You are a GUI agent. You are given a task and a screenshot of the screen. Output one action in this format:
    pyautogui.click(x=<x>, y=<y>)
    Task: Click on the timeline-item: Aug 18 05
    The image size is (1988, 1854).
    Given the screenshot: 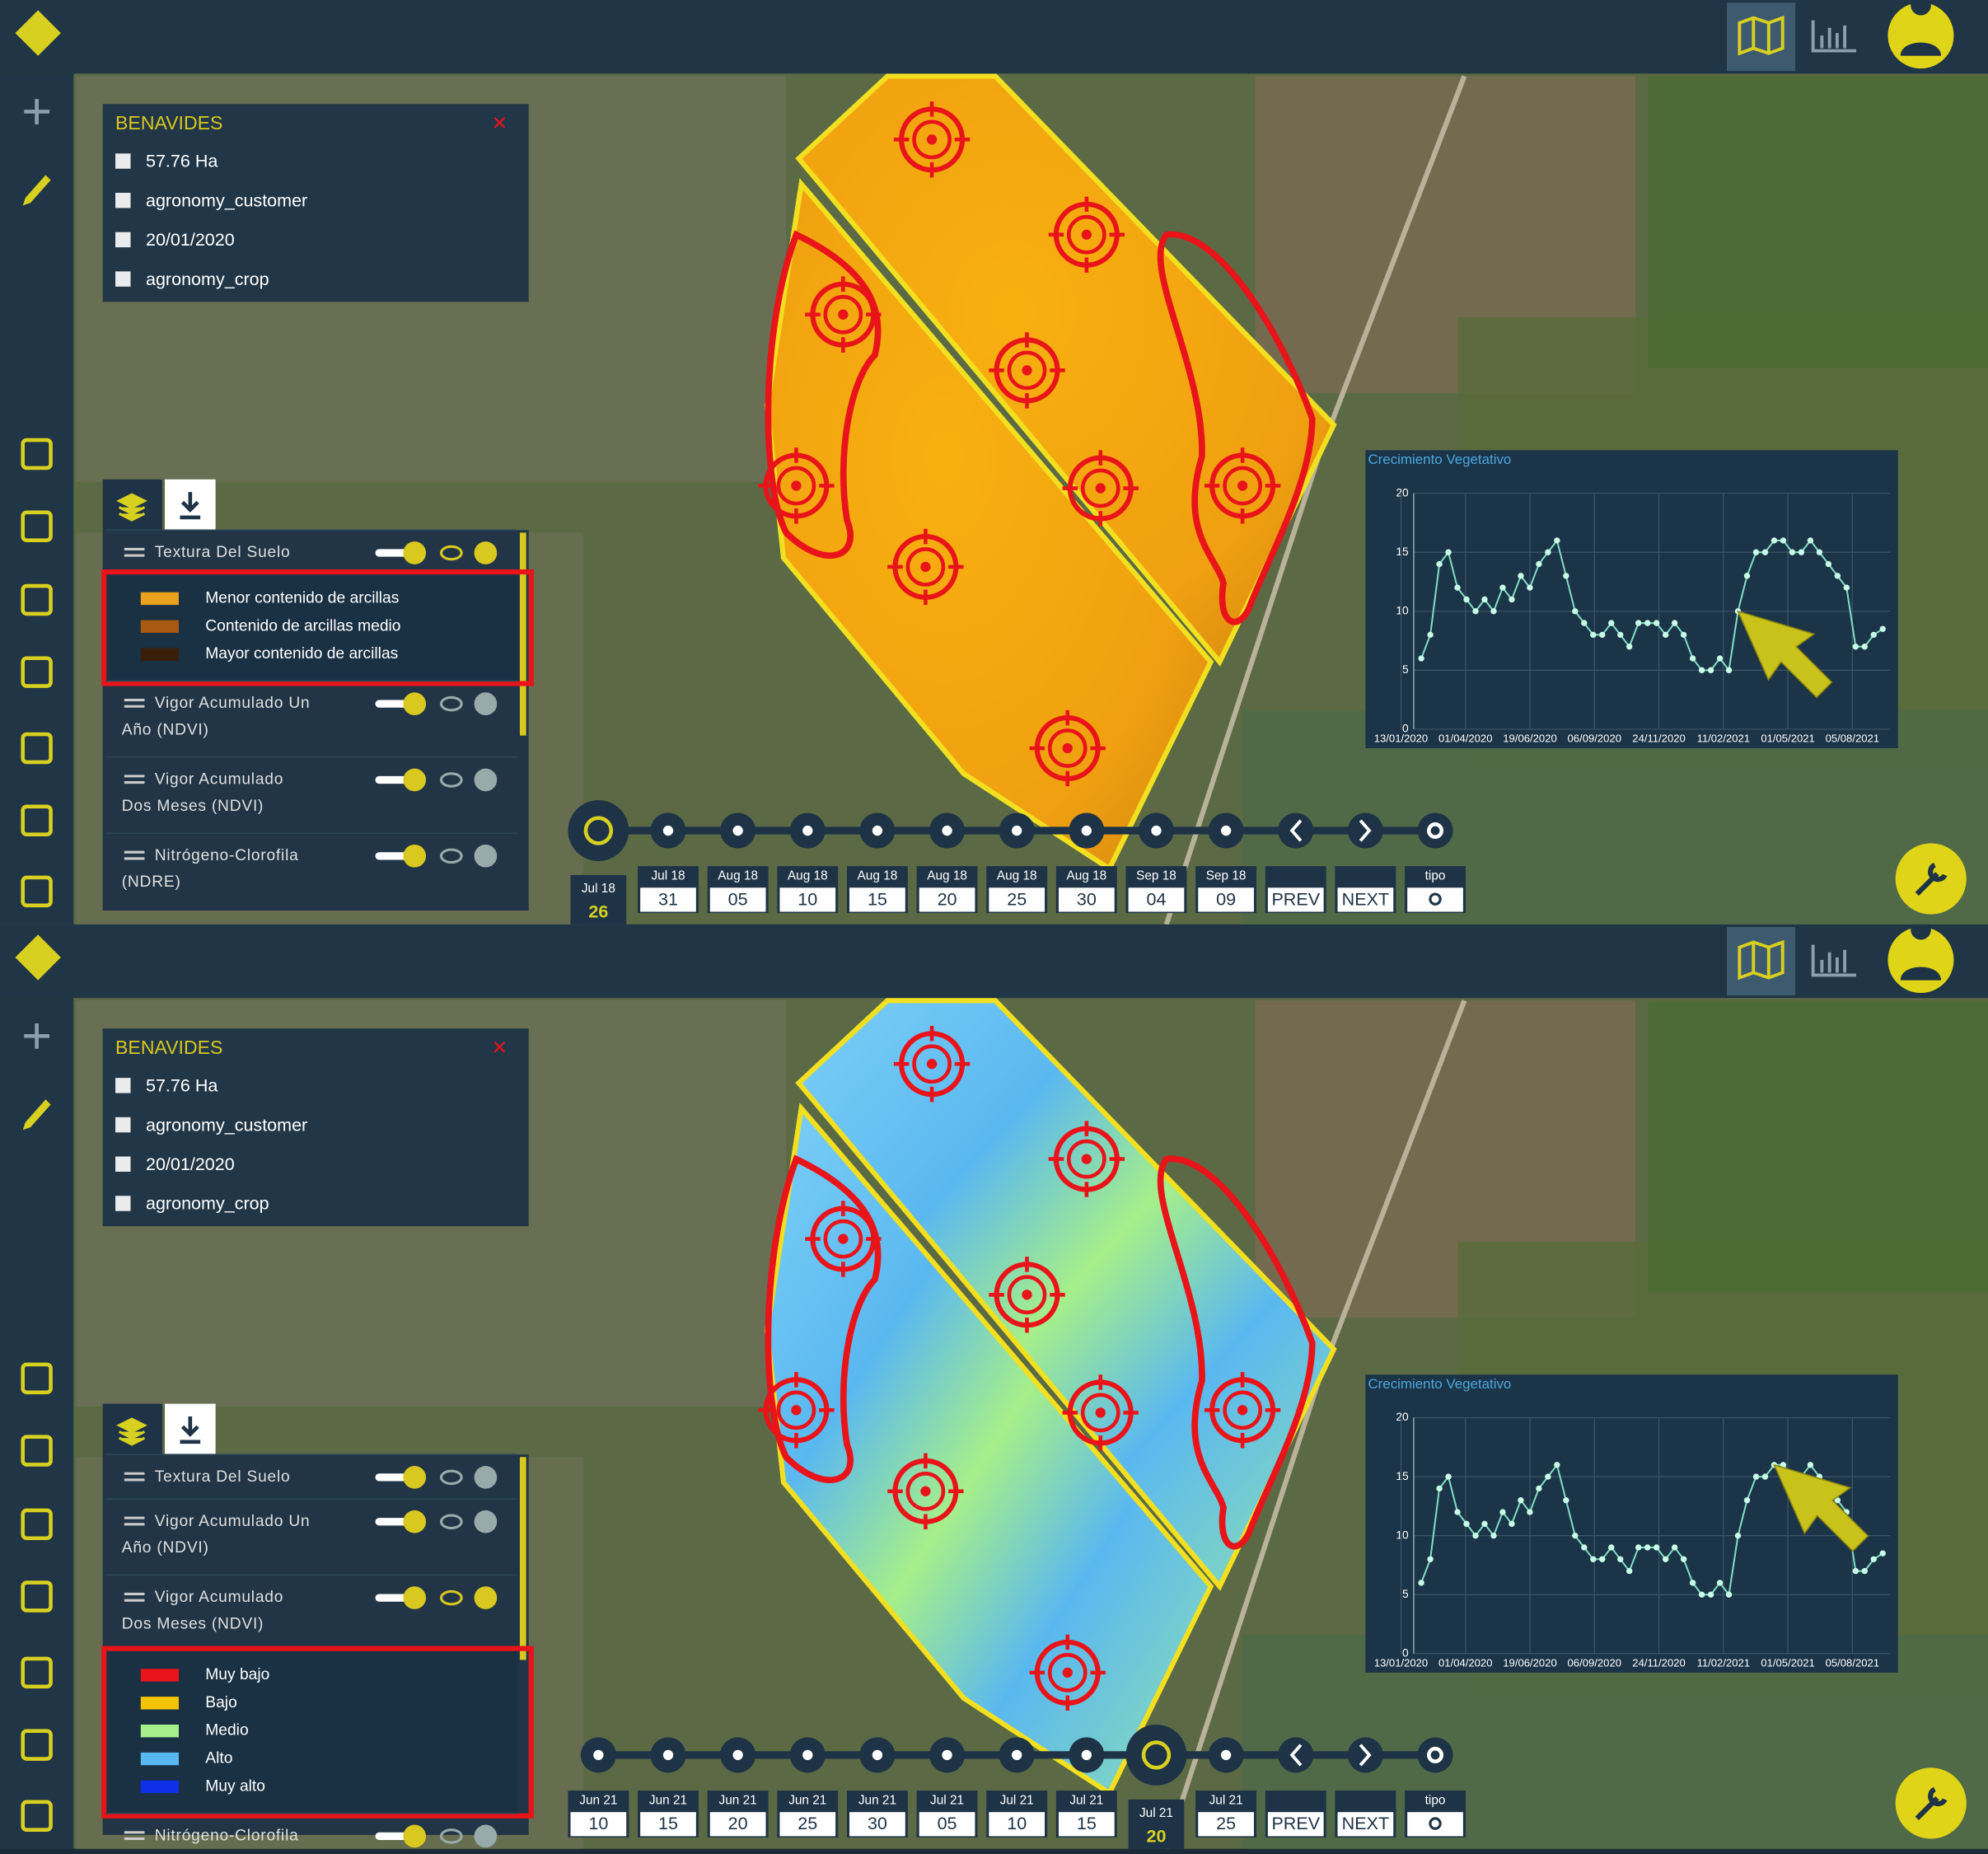 What is the action you would take?
    pyautogui.click(x=738, y=863)
    